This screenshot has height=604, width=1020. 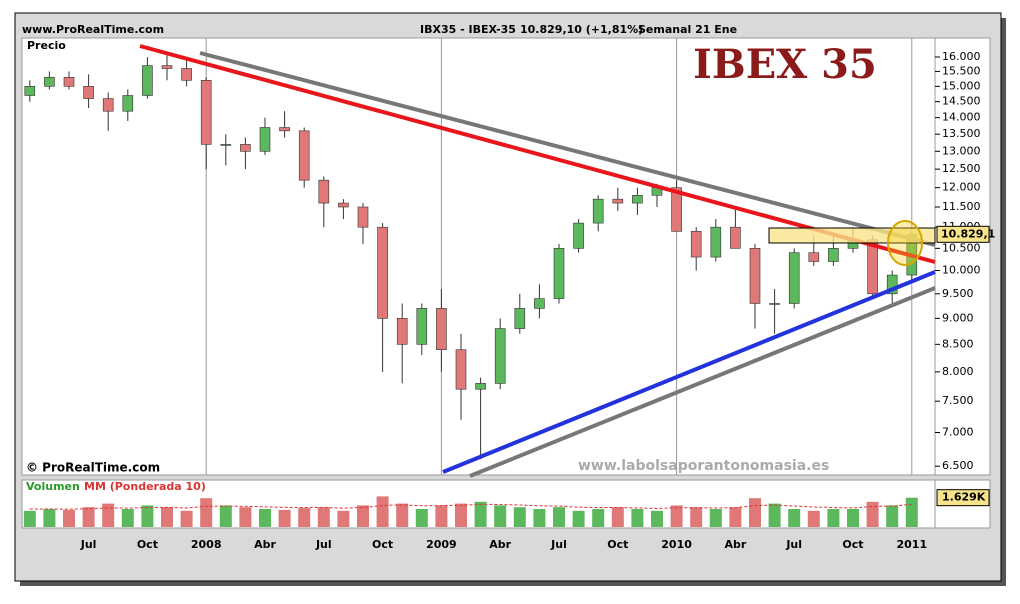 What do you see at coordinates (958, 400) in the screenshot?
I see `y-tick-label: 7.500` at bounding box center [958, 400].